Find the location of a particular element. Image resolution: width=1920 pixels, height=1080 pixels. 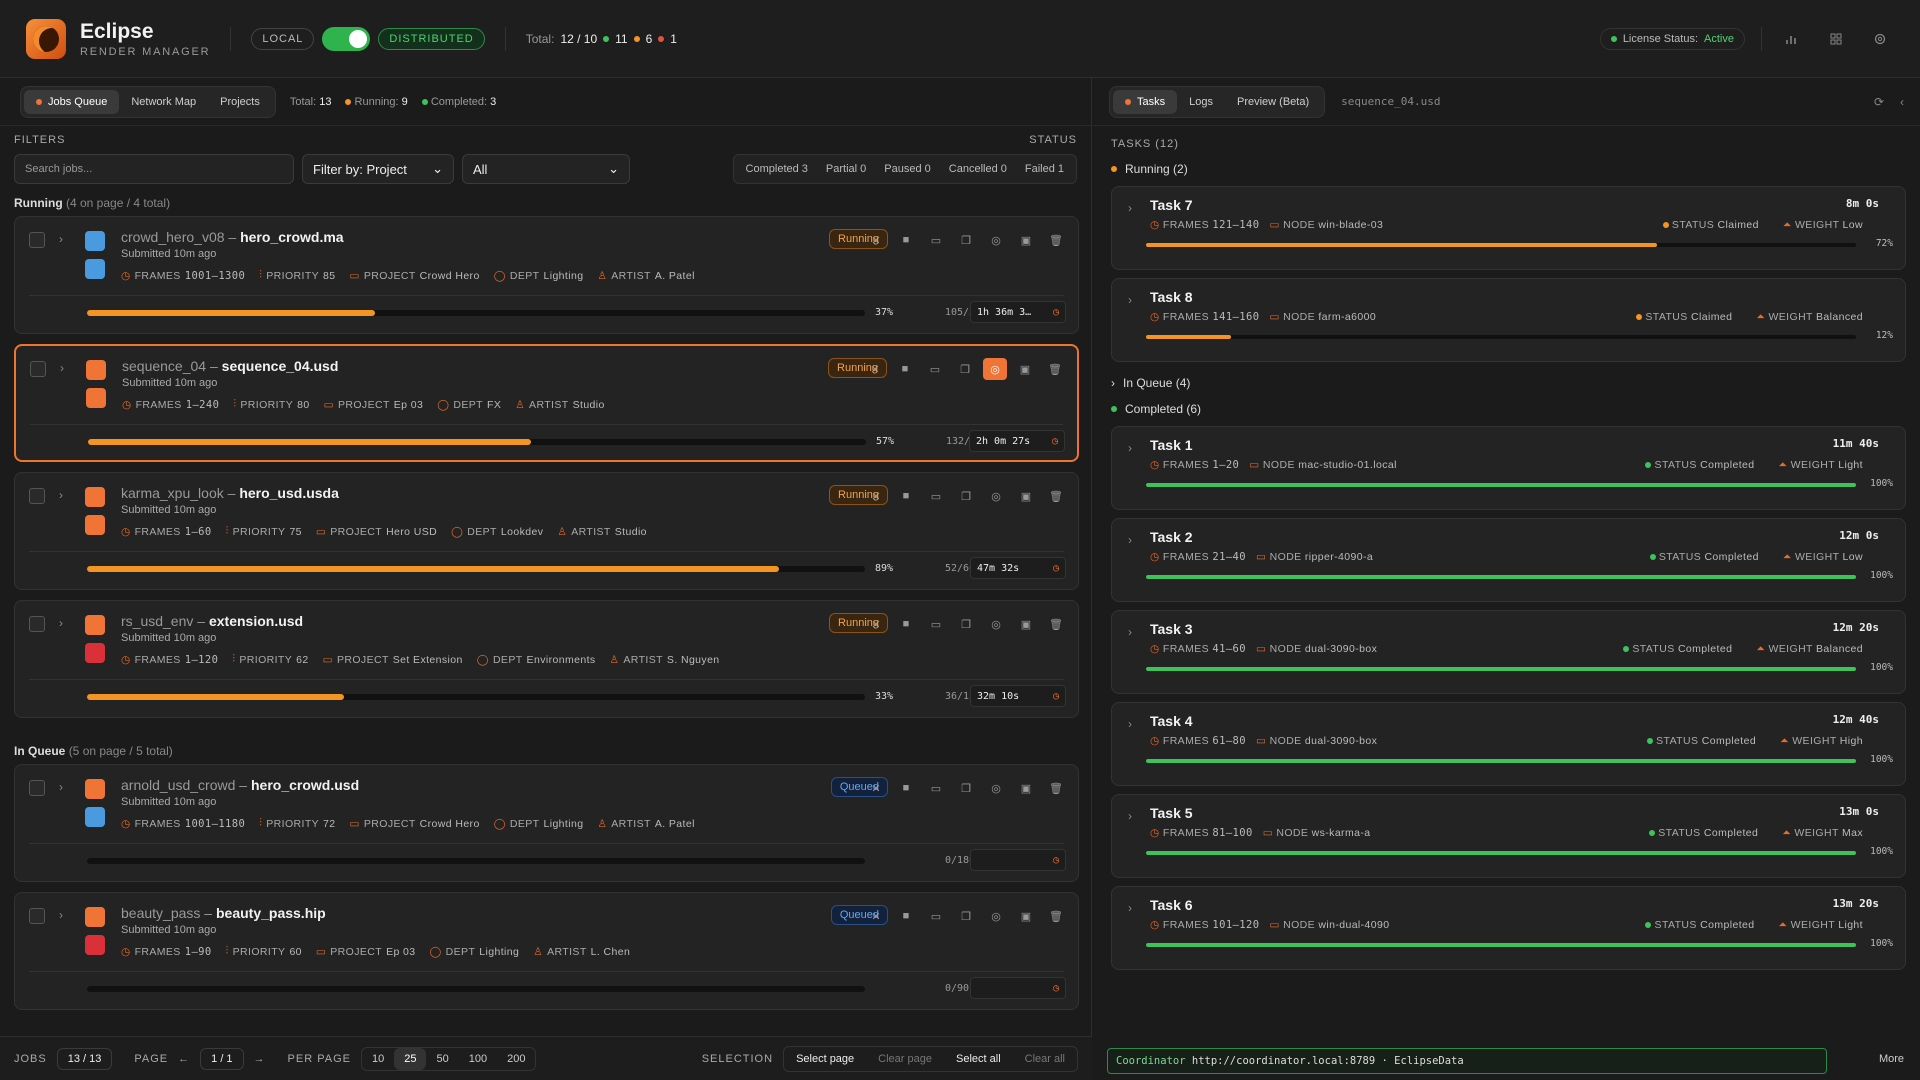

per-page-10: 10 is located at coordinates (378, 1058).